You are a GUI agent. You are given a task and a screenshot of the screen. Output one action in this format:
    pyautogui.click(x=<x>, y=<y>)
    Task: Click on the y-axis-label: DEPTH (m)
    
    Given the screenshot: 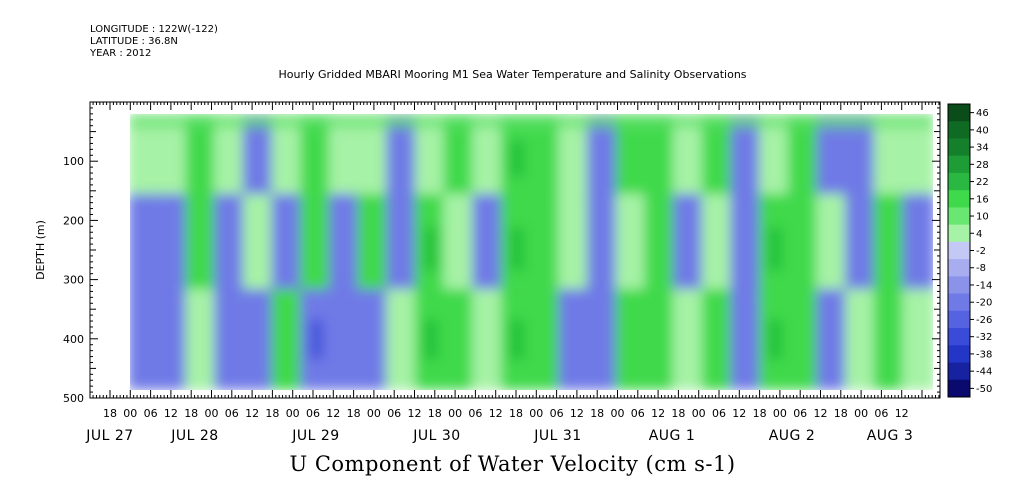 What is the action you would take?
    pyautogui.click(x=40, y=250)
    